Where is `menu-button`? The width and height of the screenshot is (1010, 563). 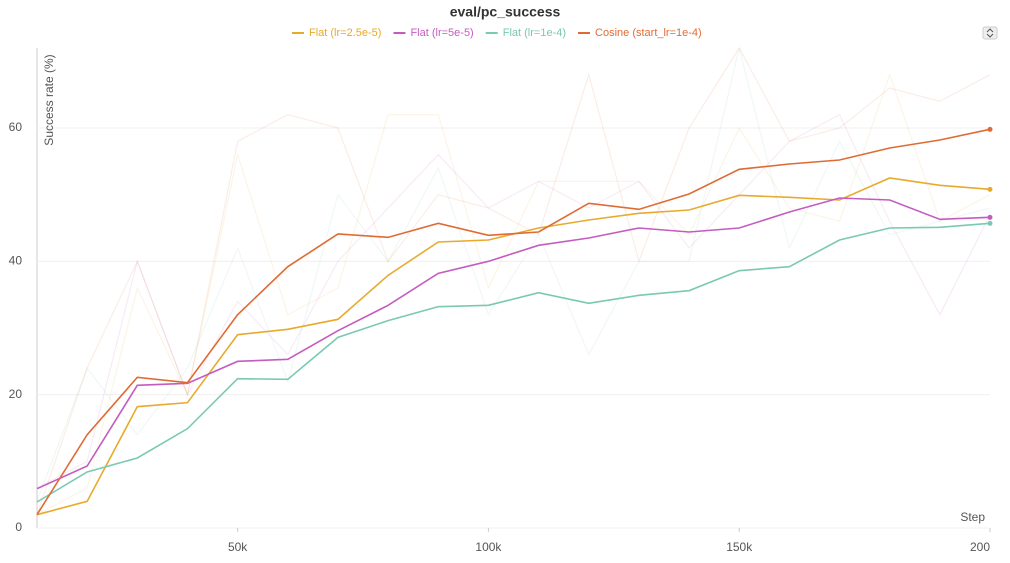
menu-button is located at coordinates (990, 33).